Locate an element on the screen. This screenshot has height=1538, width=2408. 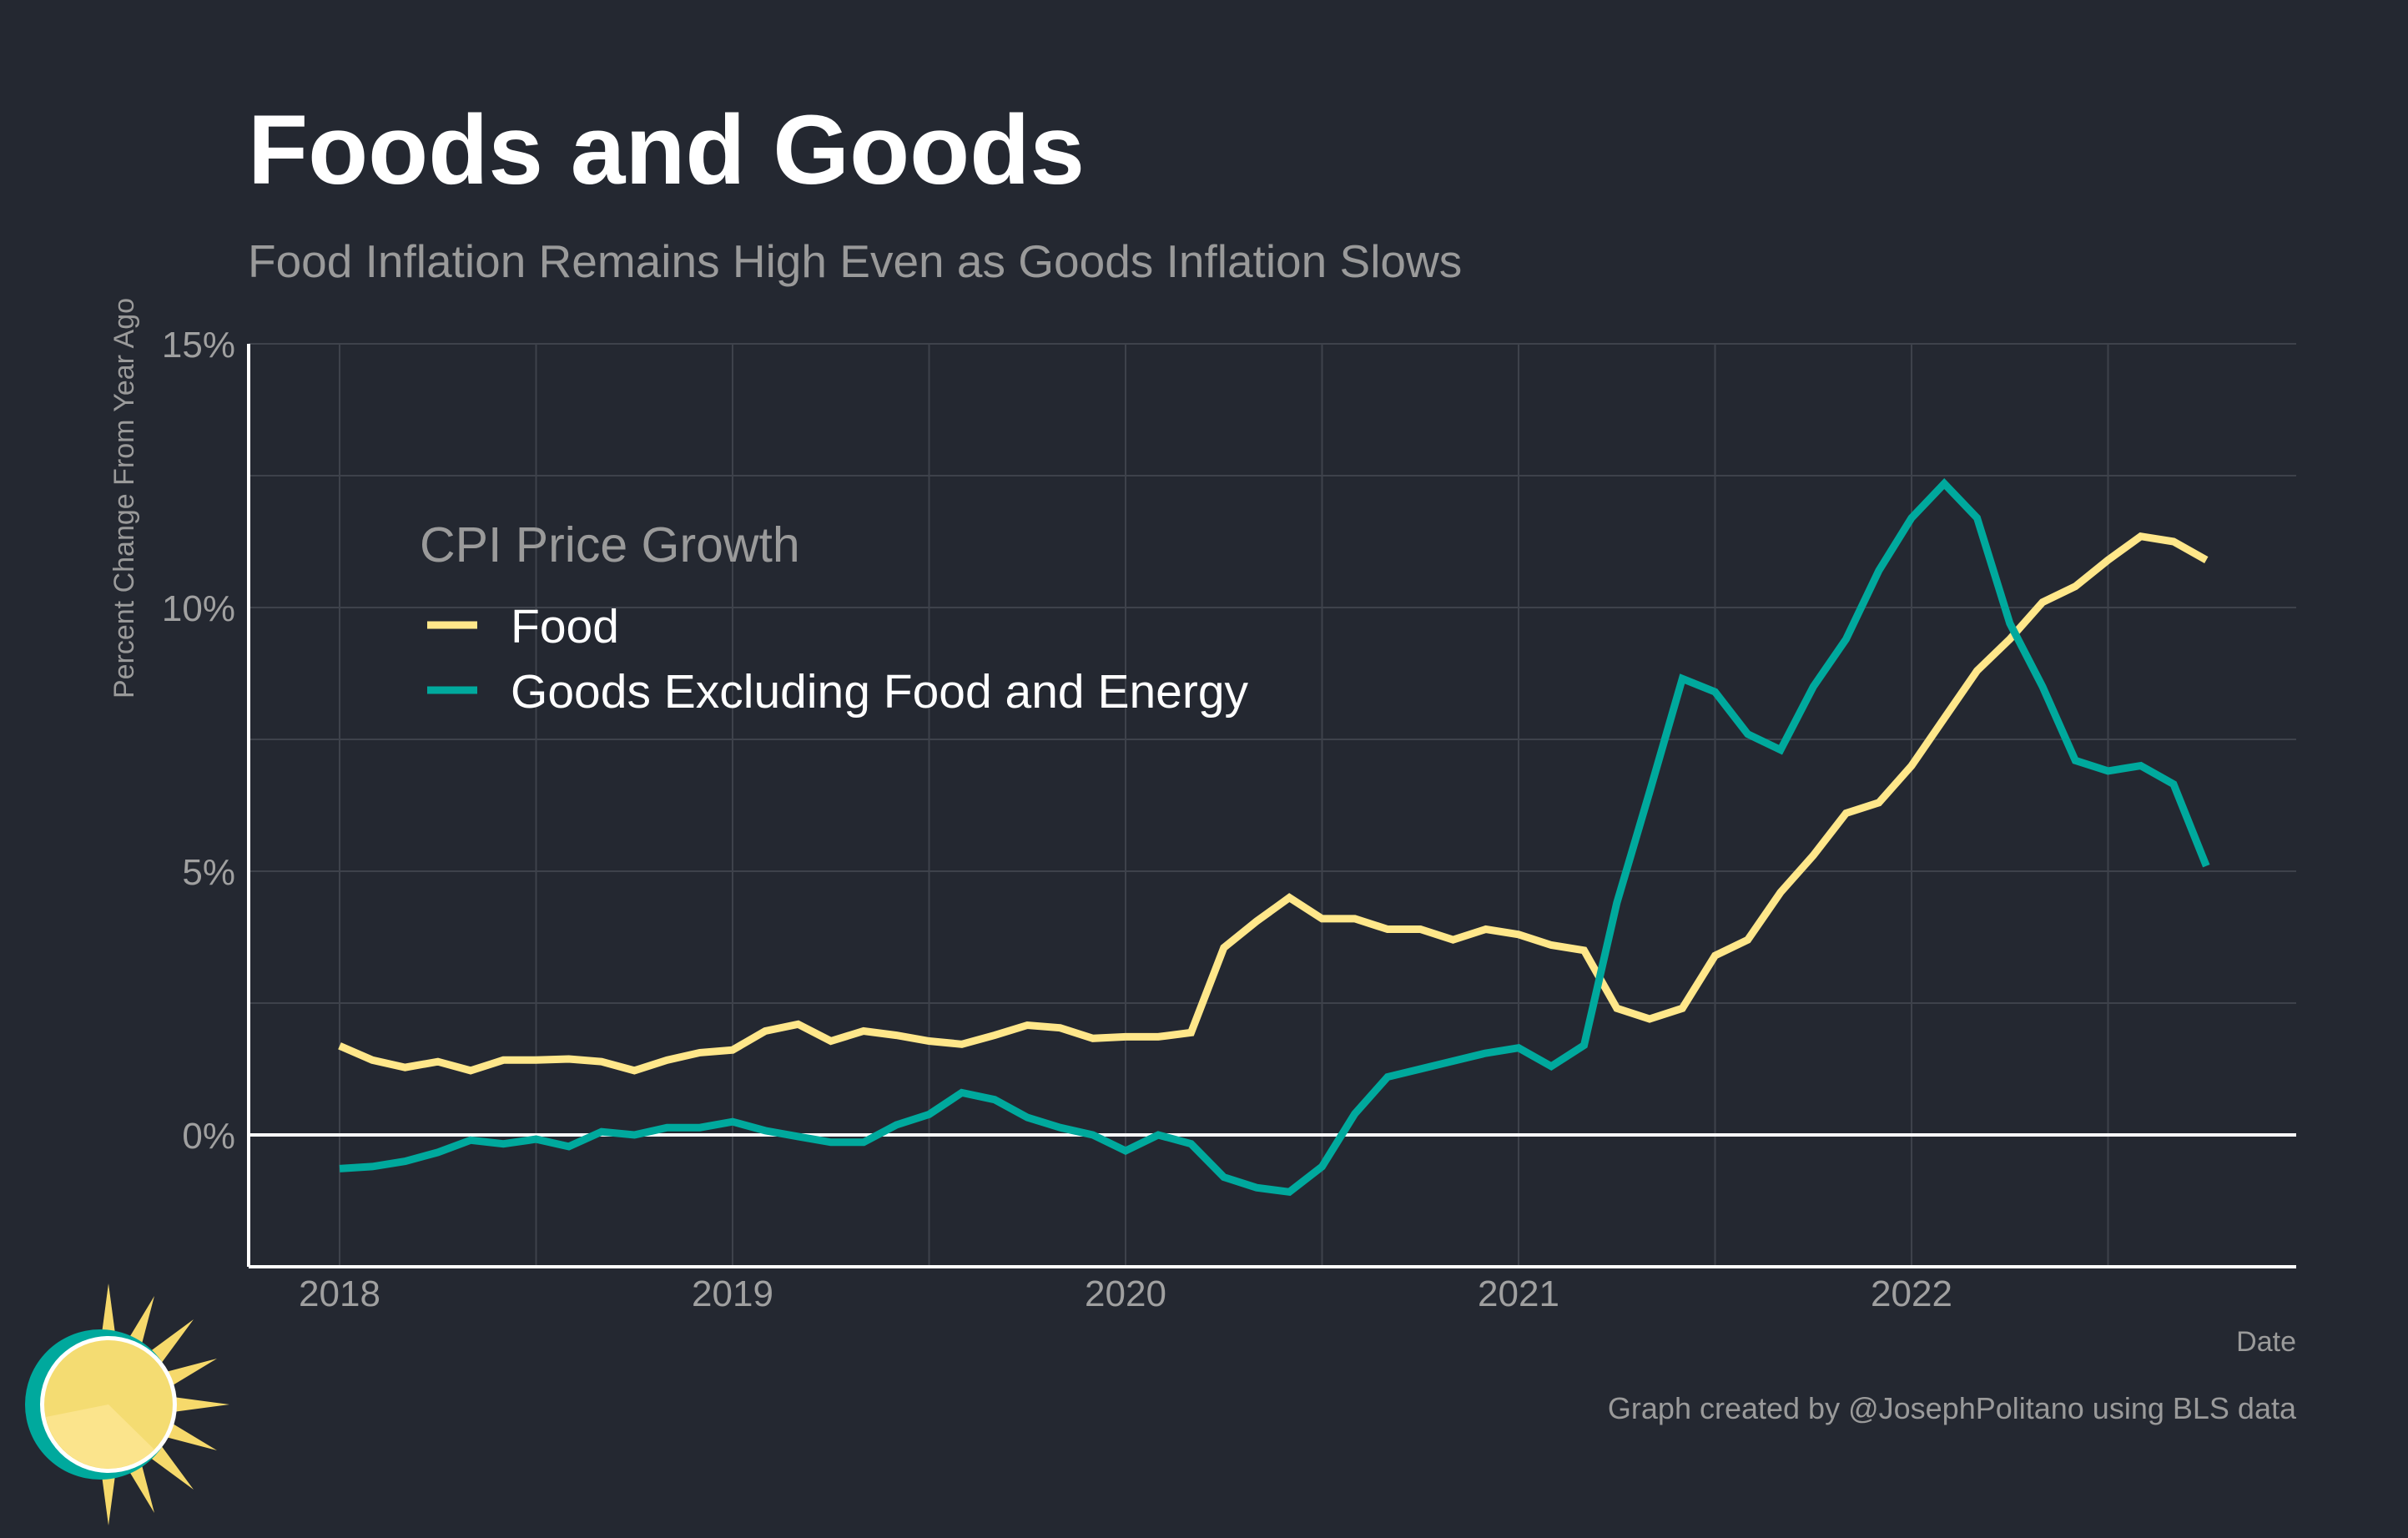
y-tick-label: 15% is located at coordinates (198, 345).